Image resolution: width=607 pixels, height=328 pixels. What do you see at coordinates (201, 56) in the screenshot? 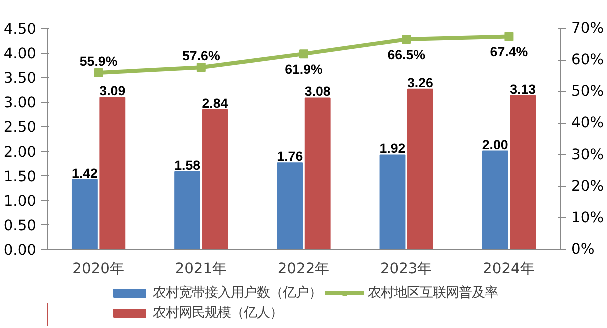
I see `data-label: 57.6%` at bounding box center [201, 56].